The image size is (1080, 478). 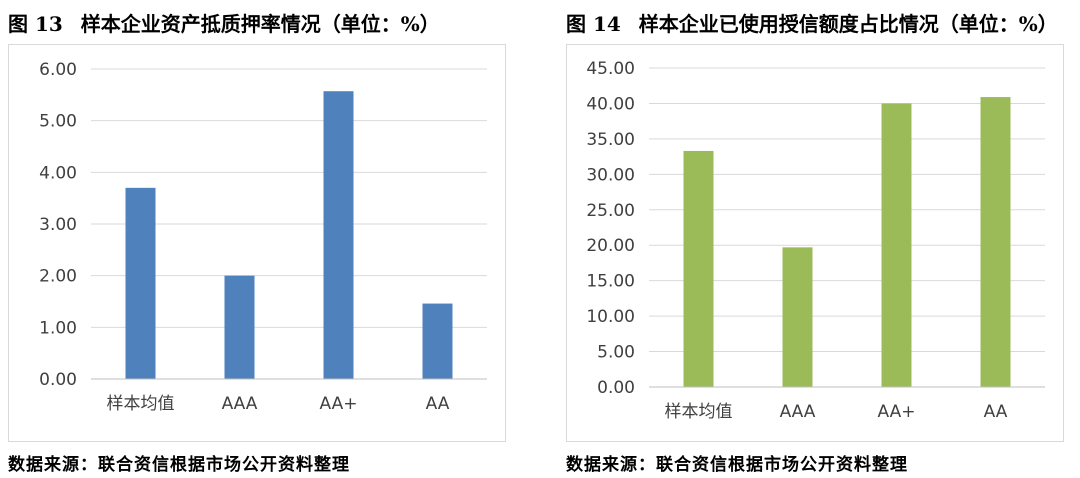 I want to click on figure-number: 图 13, so click(x=35, y=24).